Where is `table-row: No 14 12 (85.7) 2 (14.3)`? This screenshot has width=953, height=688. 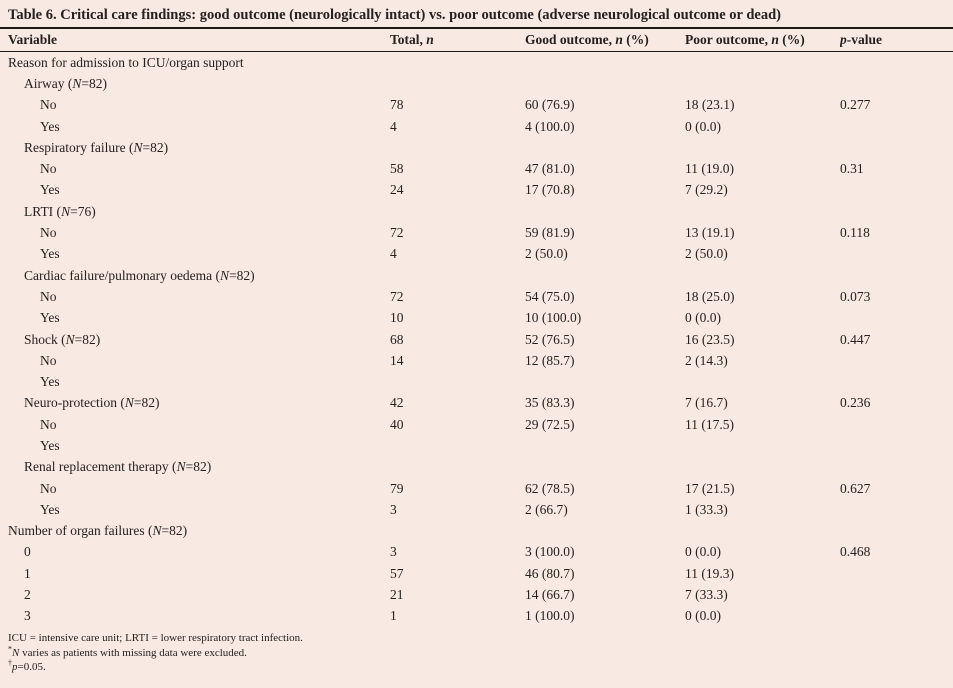 table-row: No 14 12 (85.7) 2 (14.3) is located at coordinates (476, 360).